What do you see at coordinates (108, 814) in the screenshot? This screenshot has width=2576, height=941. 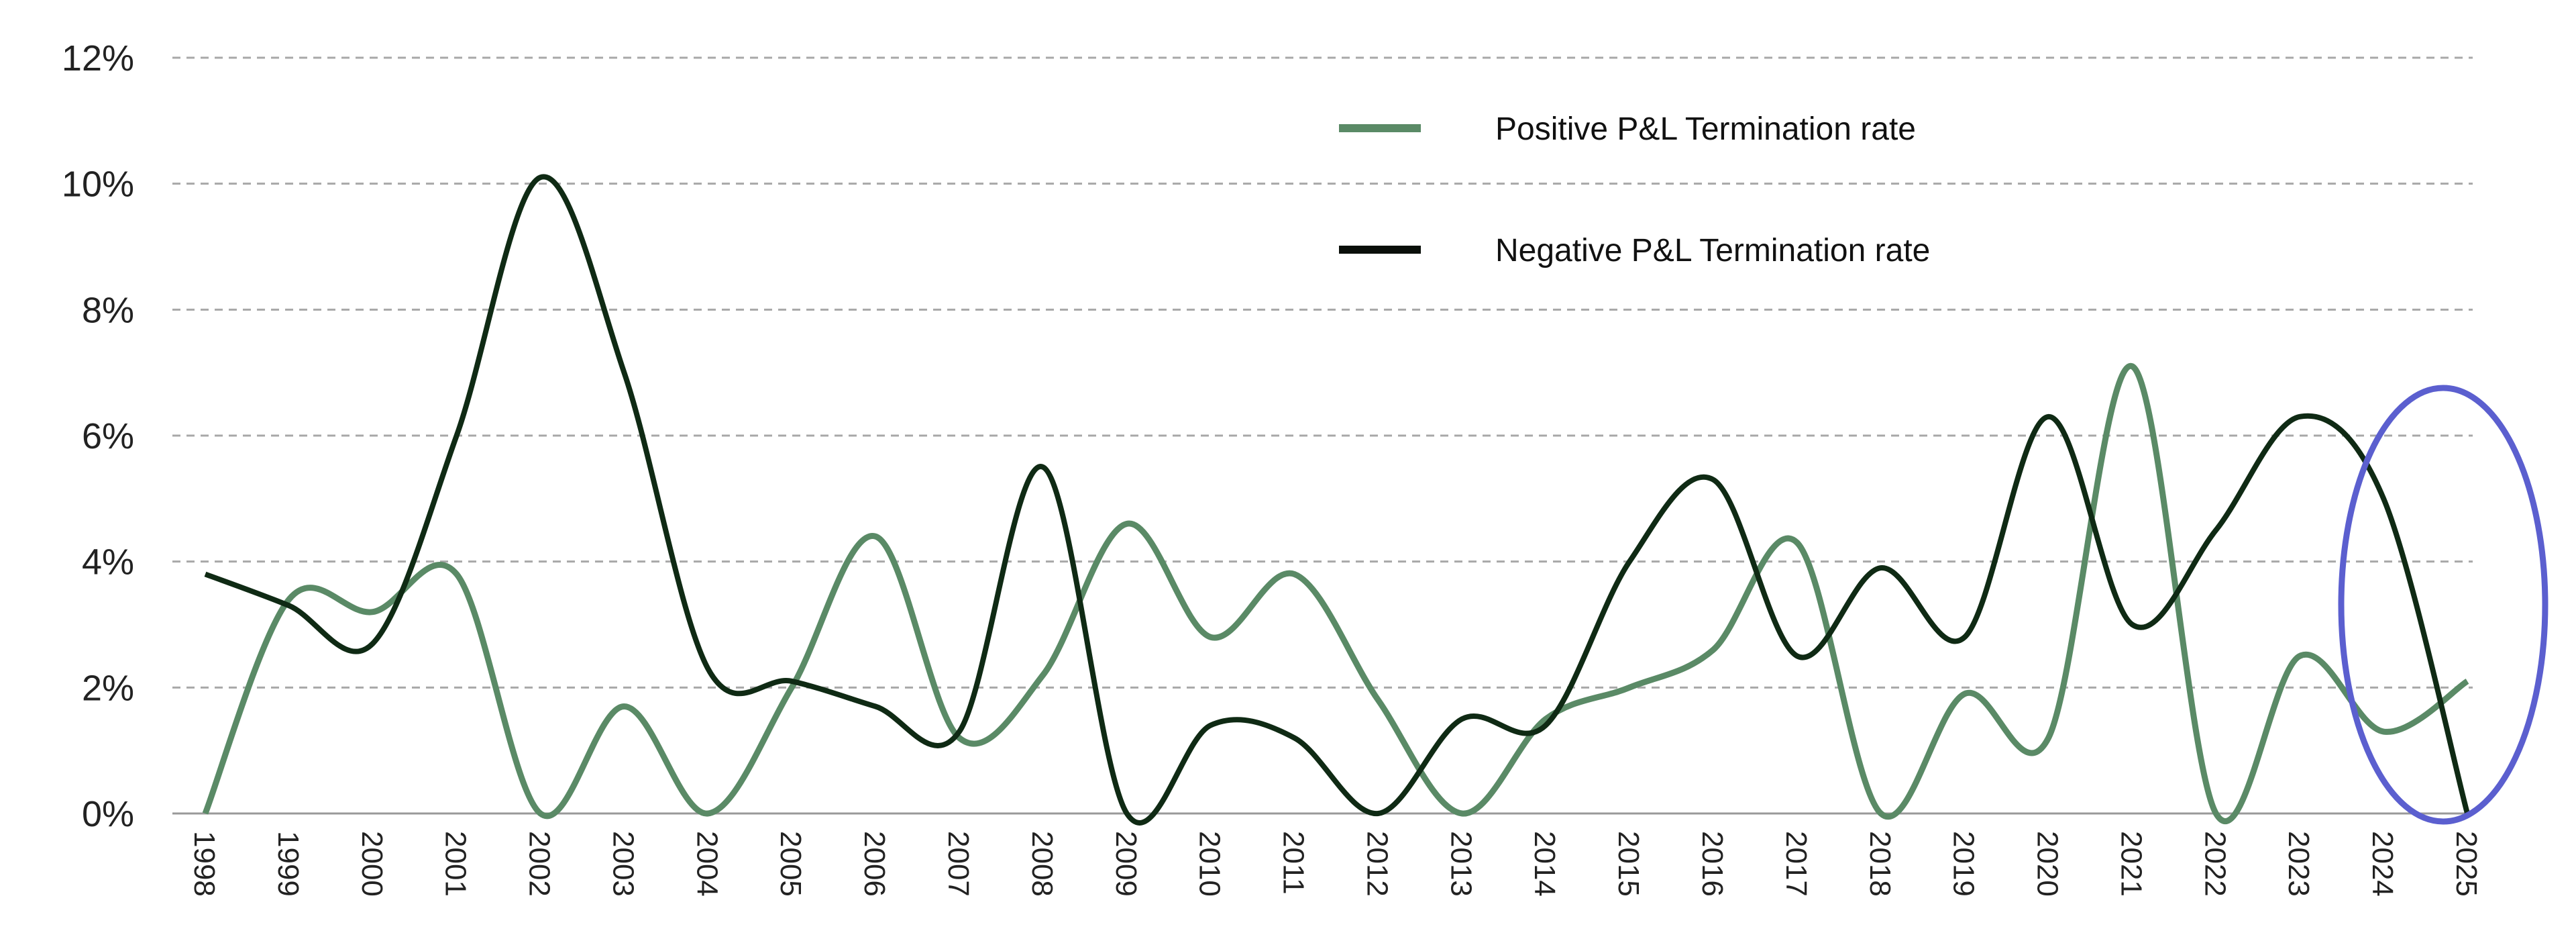 I see `y-tick-label: 0%` at bounding box center [108, 814].